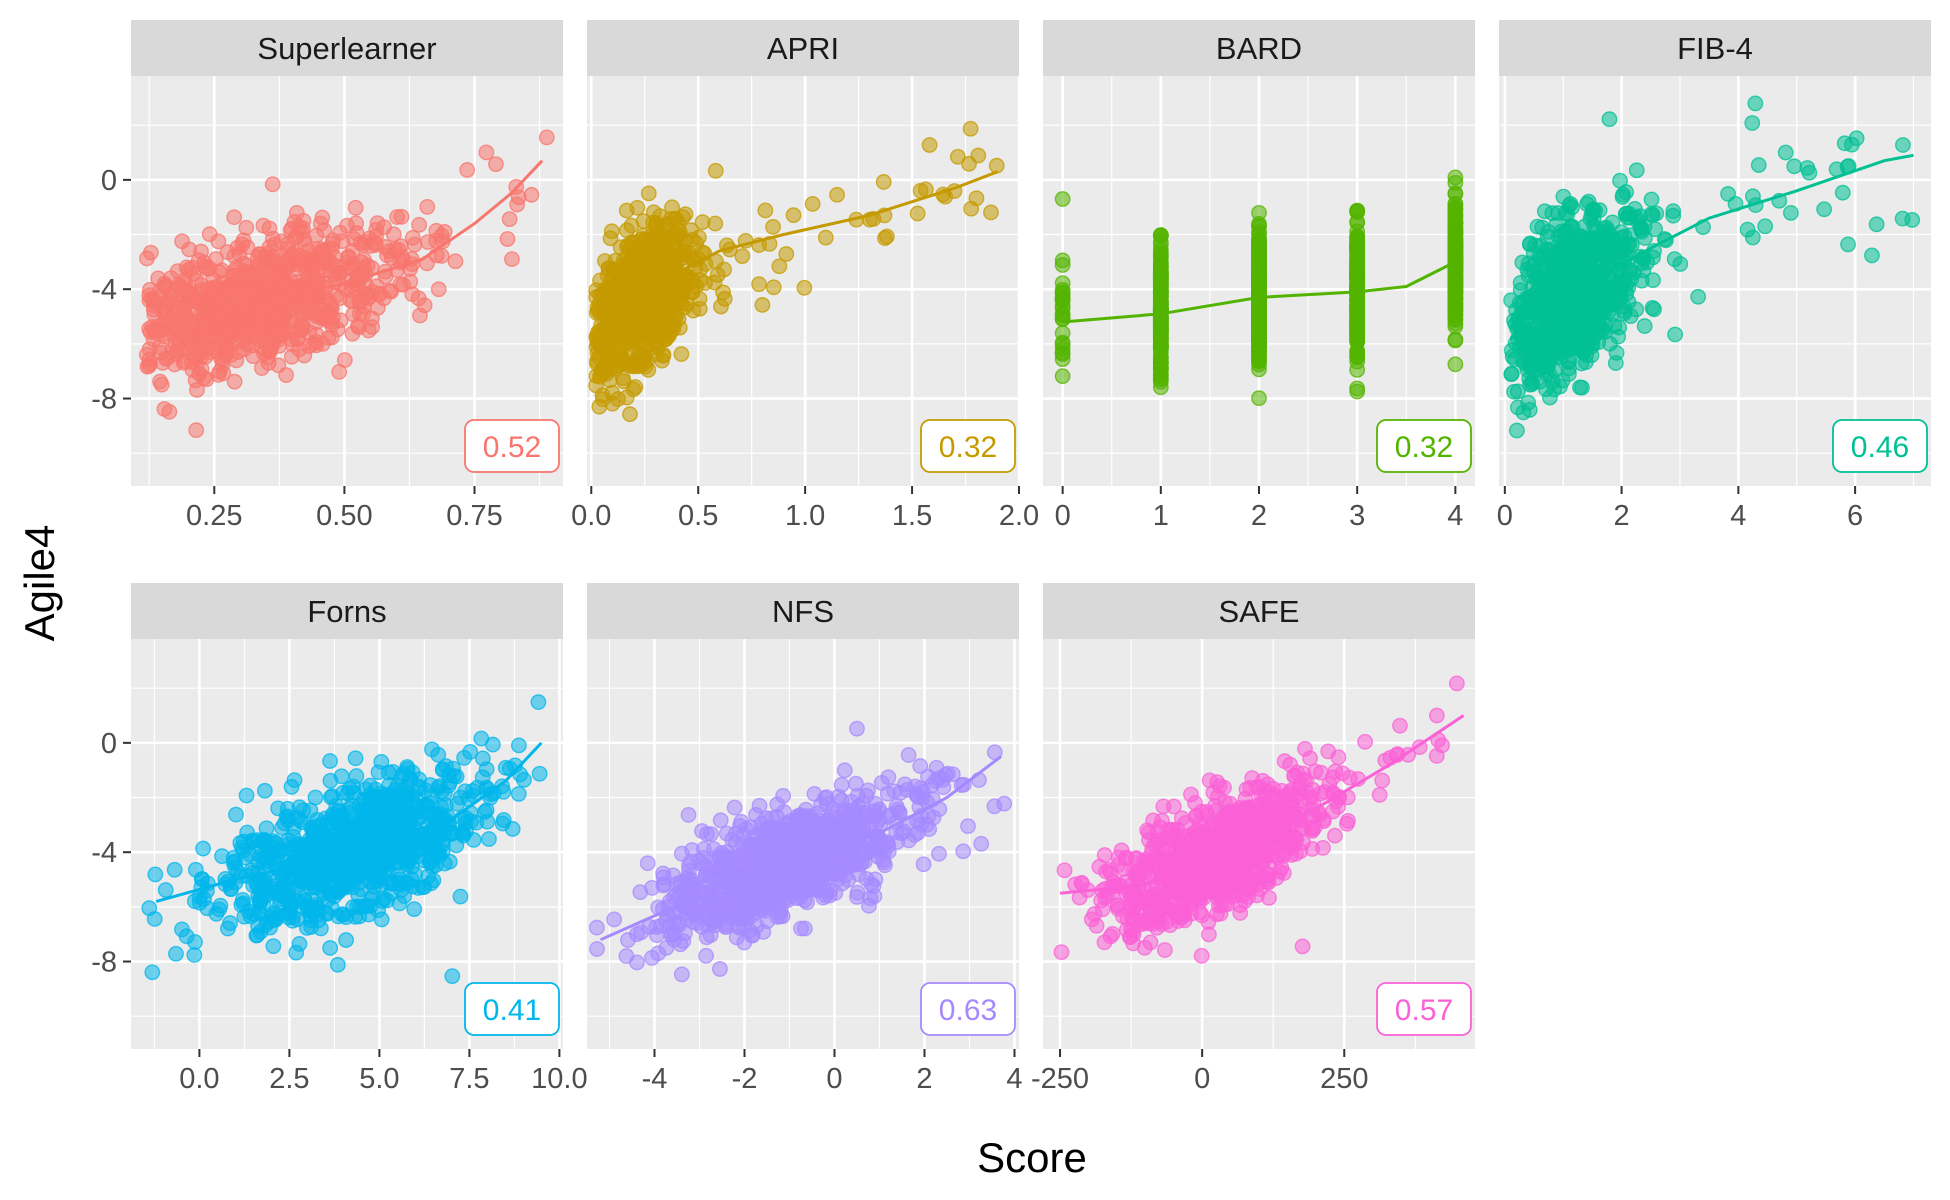  What do you see at coordinates (214, 516) in the screenshot?
I see `x-tick-label: 0.25` at bounding box center [214, 516].